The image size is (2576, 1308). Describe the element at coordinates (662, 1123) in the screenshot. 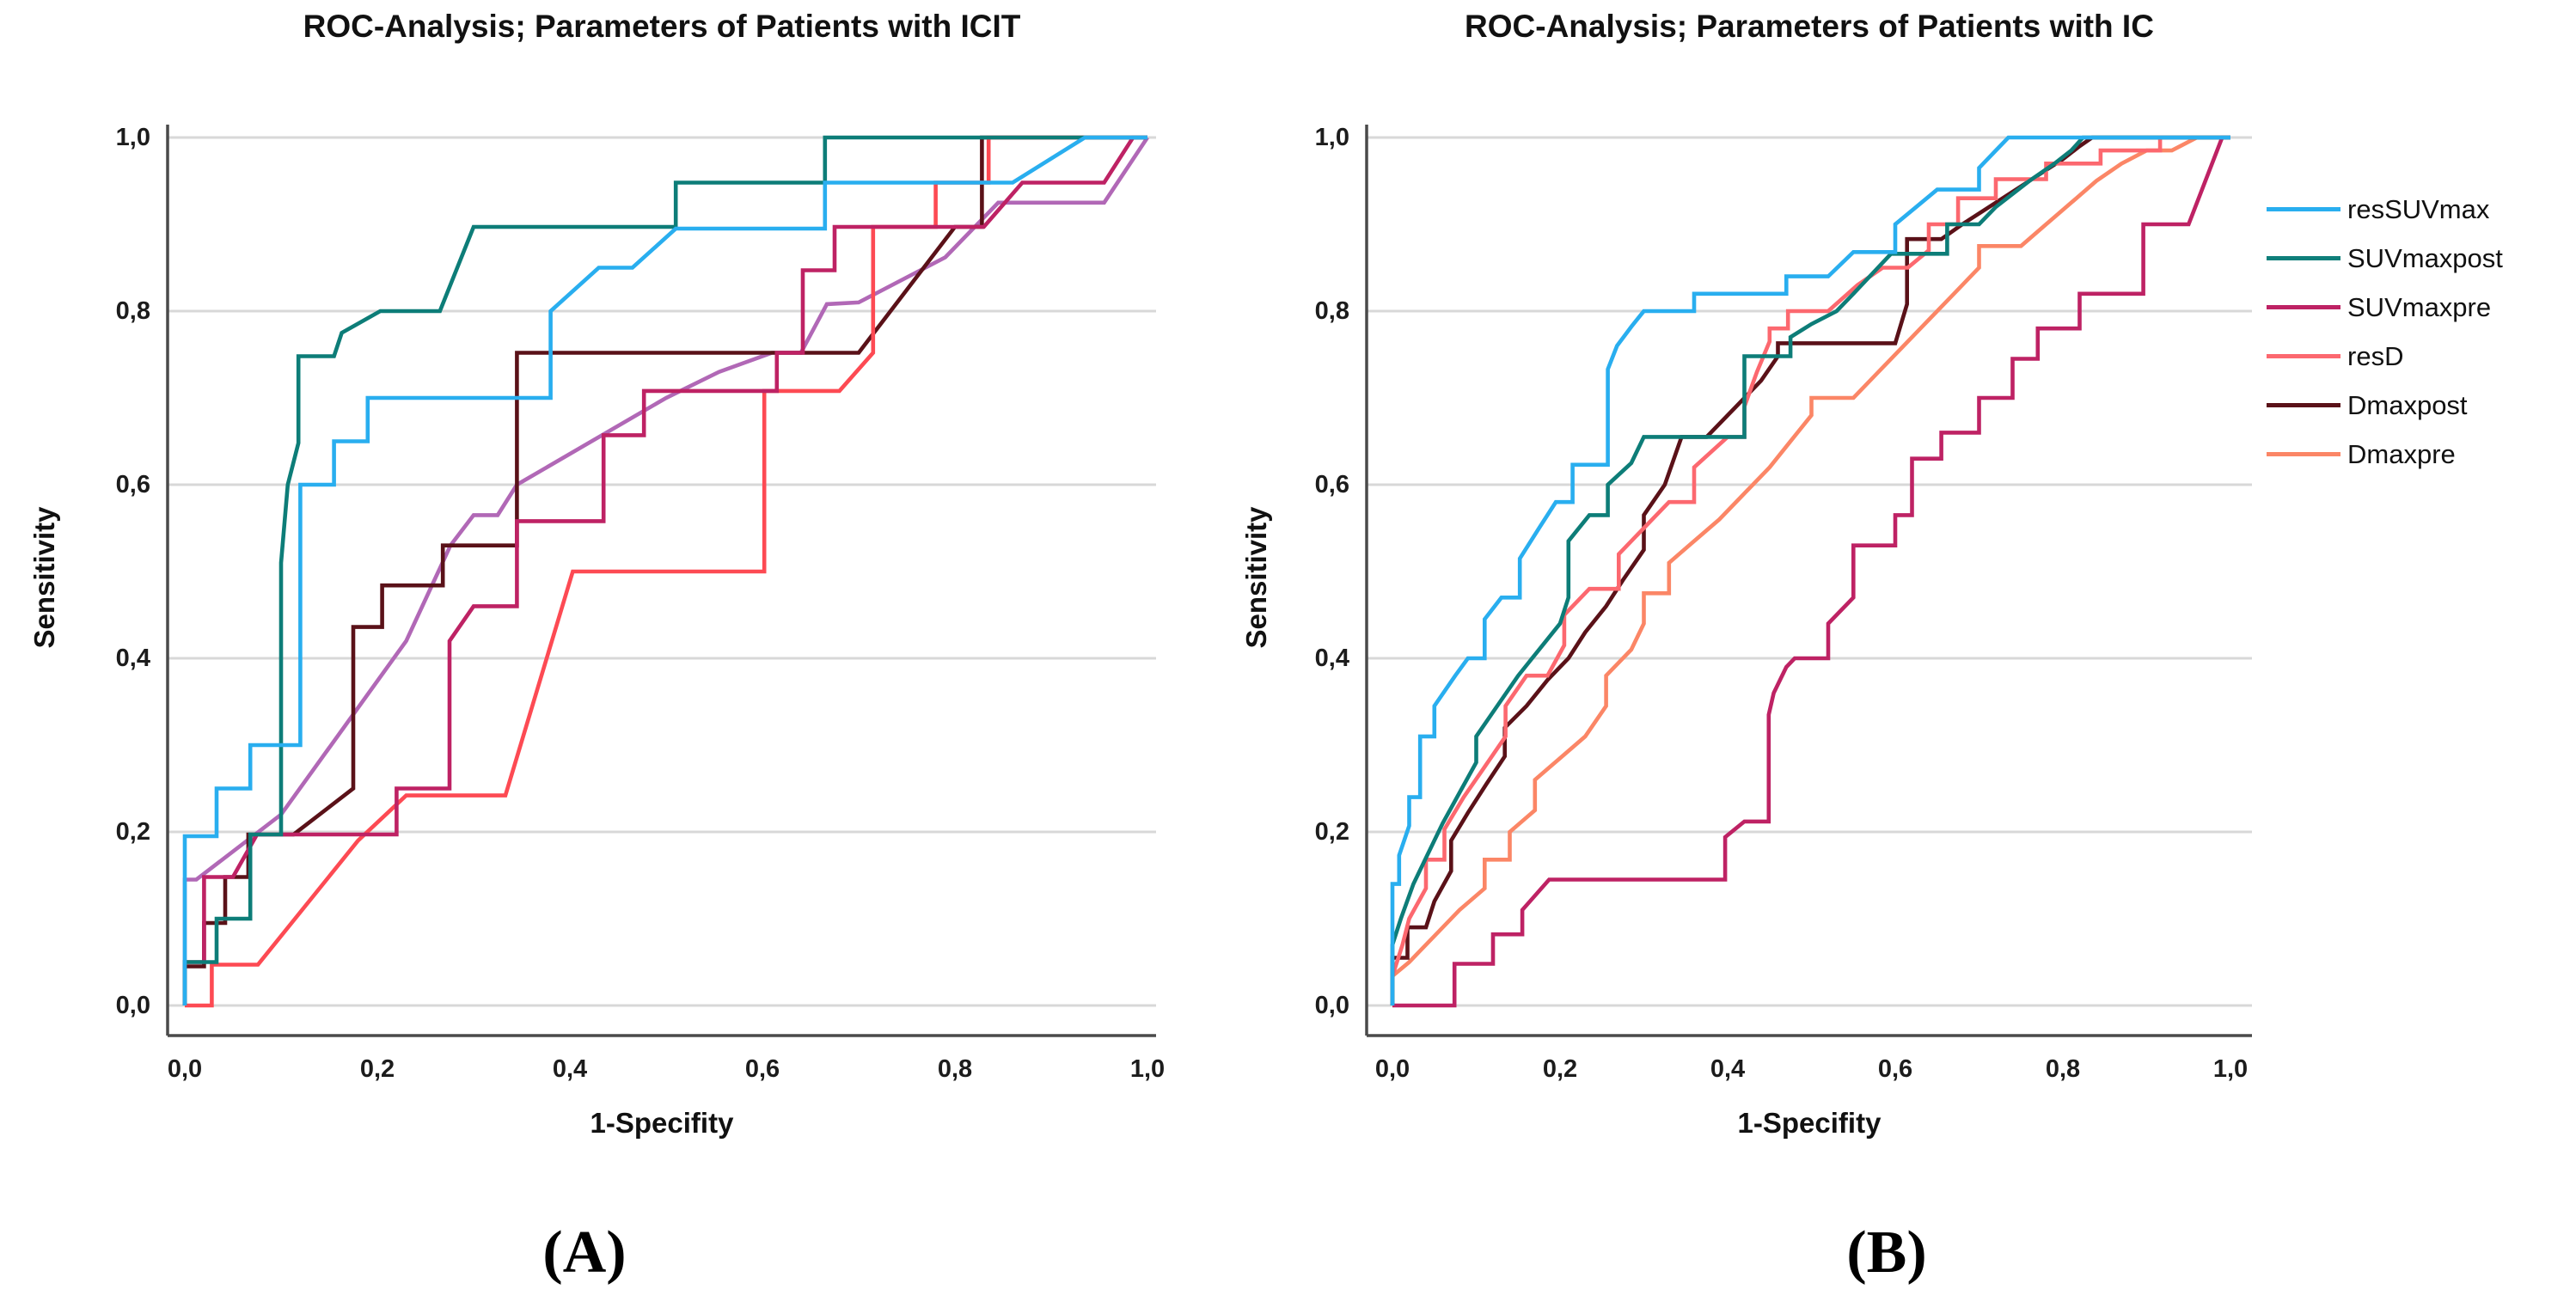

I see `panel-a-xlabel: 1-Specifity` at that location.